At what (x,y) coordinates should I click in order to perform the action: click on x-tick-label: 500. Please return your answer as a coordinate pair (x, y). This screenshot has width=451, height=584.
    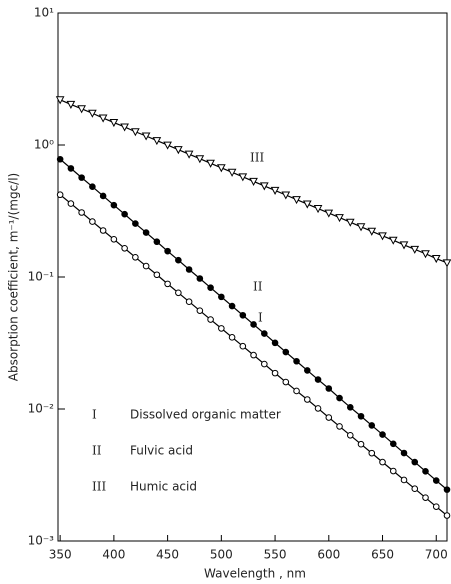
    Looking at the image, I should click on (221, 555).